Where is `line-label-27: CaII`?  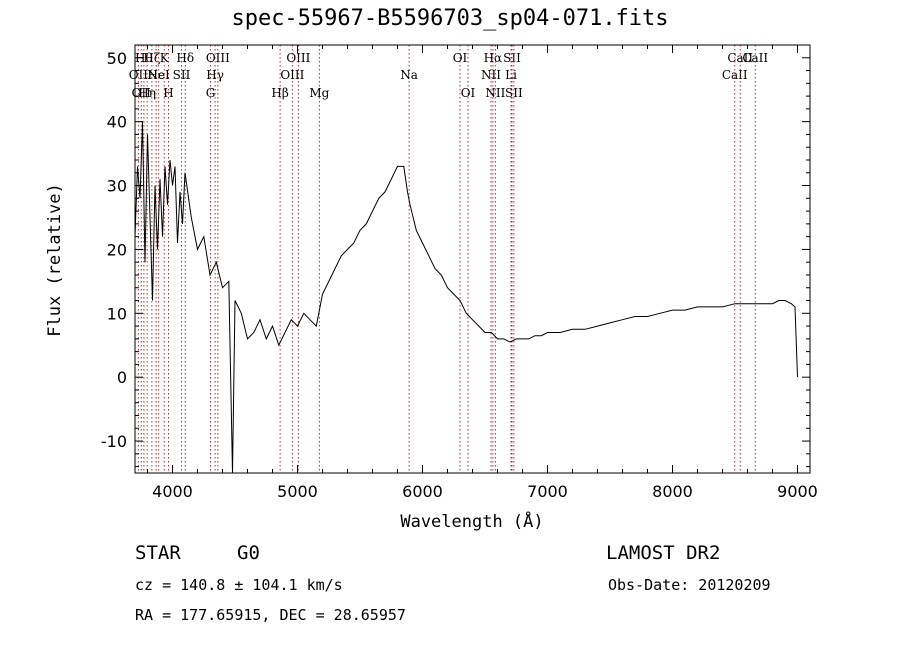
line-label-27: CaII is located at coordinates (735, 75).